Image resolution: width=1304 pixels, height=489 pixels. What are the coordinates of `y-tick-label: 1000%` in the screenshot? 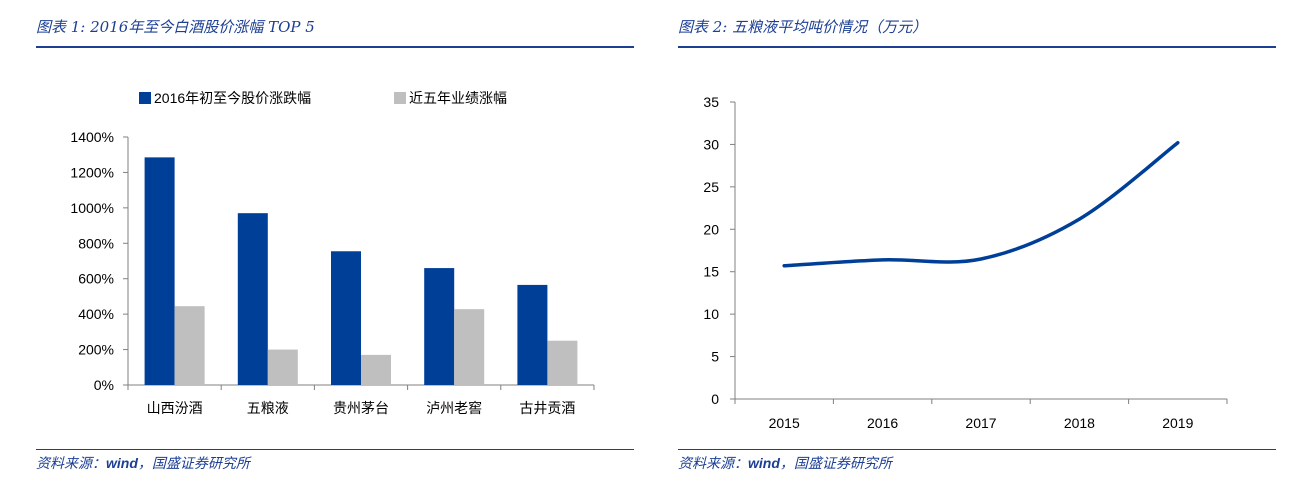 It's located at (92, 208).